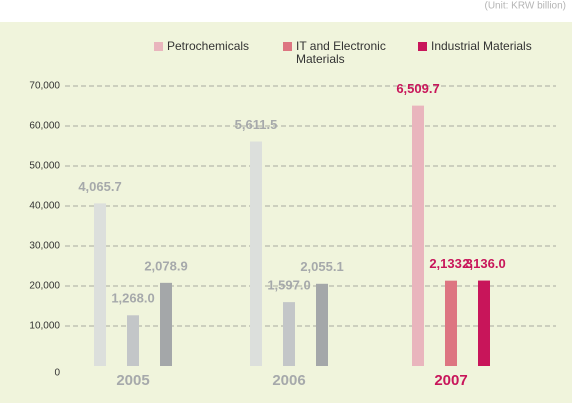  I want to click on legend-item: Industrial Materials, so click(489, 46).